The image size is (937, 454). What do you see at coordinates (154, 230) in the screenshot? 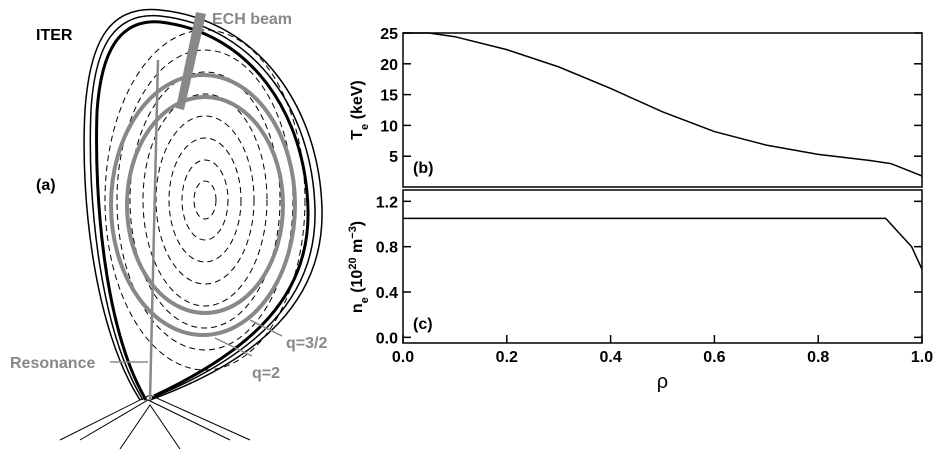
I see `resonance-line` at bounding box center [154, 230].